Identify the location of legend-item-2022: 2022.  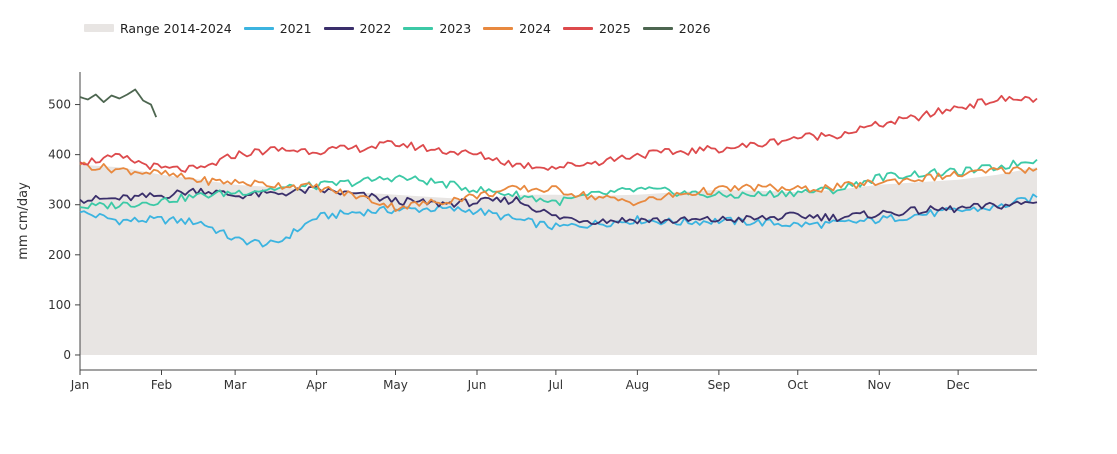
(357, 28).